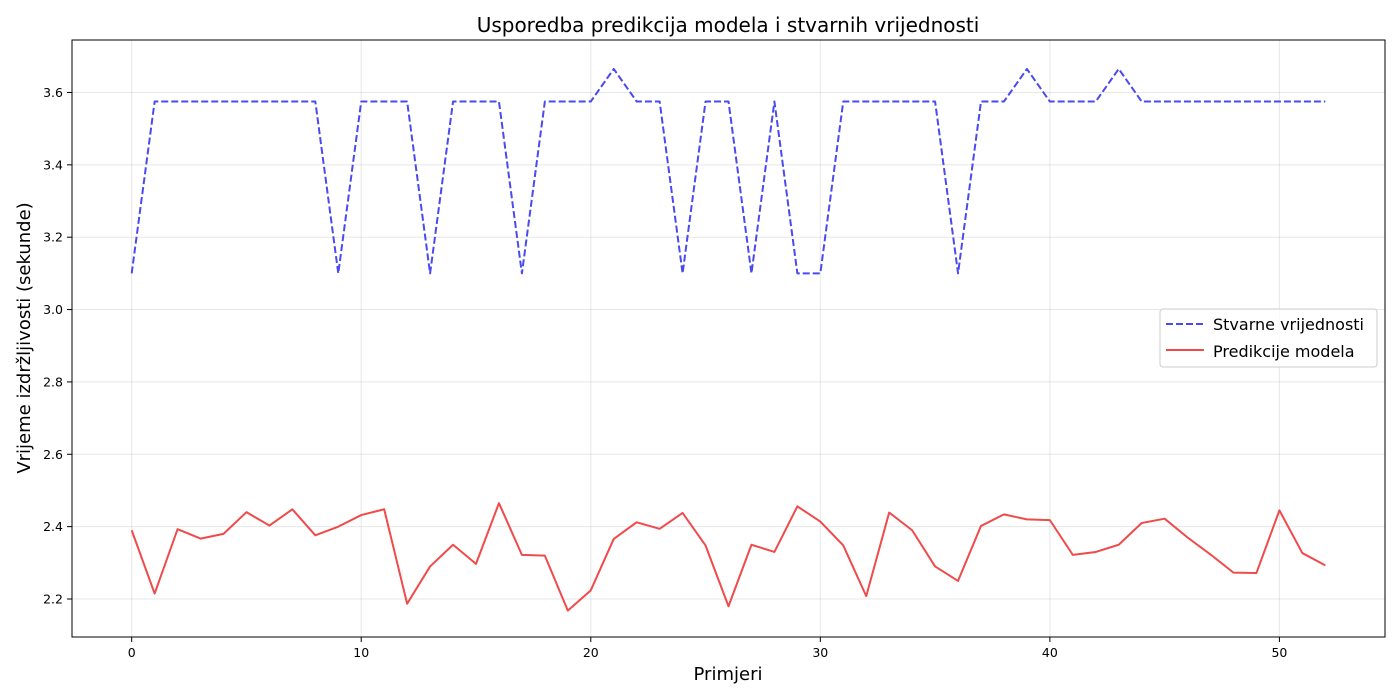 This screenshot has width=1400, height=700. I want to click on x-tick-label: 20, so click(591, 652).